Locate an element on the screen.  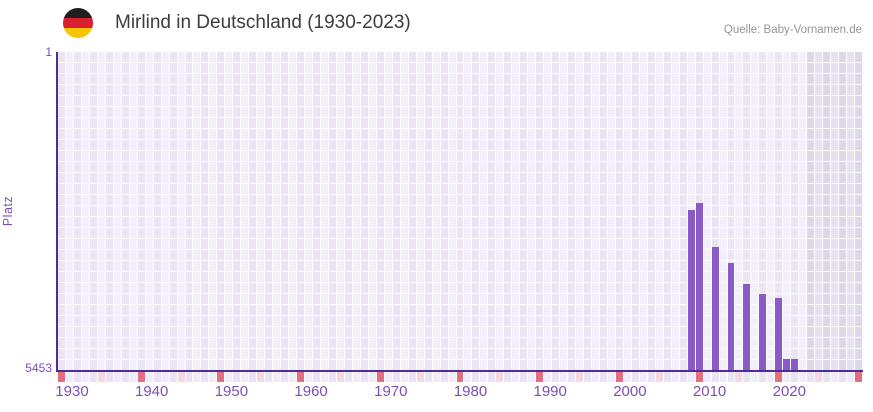
y-axis-min-label: 5453 is located at coordinates (38, 368).